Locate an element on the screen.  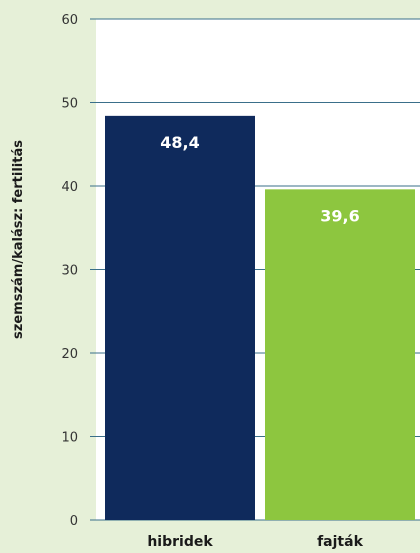
y-tick-label-10: 10 is located at coordinates (69, 438).